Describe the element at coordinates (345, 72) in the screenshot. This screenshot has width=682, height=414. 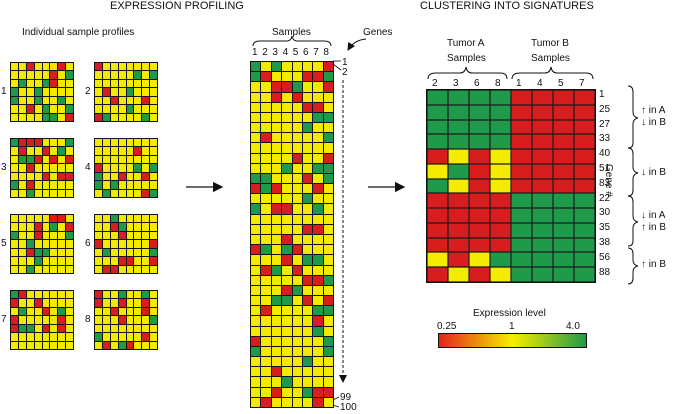
I see `gene-row-2-label: 2` at that location.